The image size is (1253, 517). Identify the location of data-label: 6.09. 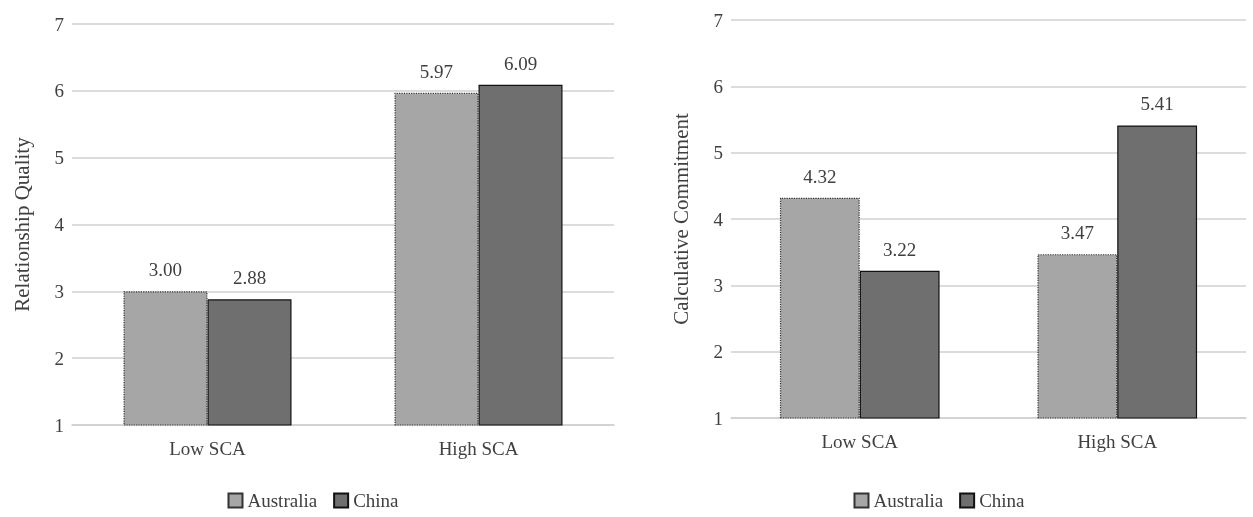
(520, 63).